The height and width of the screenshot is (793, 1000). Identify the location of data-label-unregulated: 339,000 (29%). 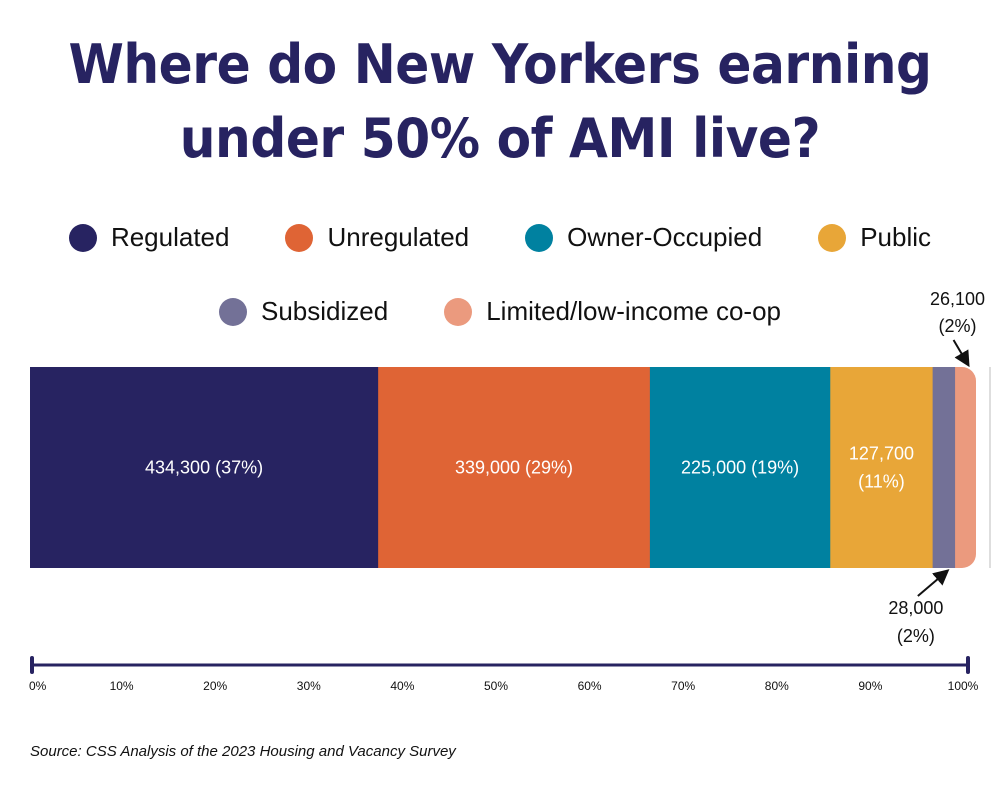
(514, 468).